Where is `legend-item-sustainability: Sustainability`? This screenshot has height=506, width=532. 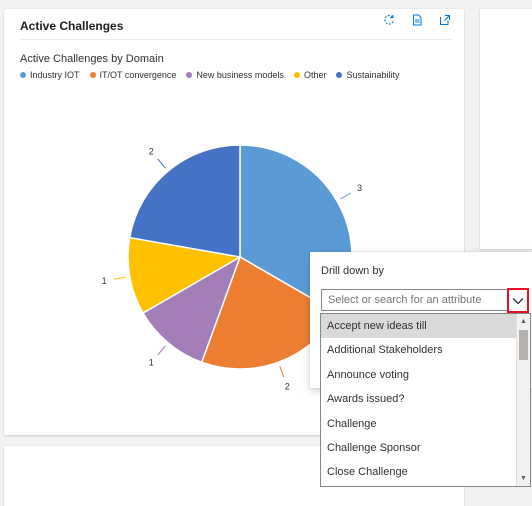
legend-item-sustainability: Sustainability is located at coordinates (367, 75).